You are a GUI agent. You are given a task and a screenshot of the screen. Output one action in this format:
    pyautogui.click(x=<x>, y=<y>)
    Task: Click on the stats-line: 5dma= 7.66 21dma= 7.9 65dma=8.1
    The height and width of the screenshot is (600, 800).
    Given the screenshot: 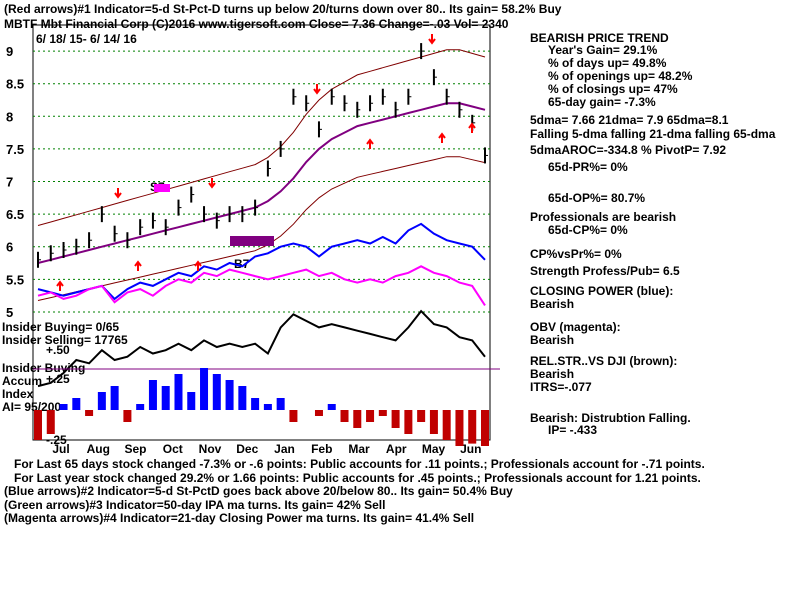 What is the action you would take?
    pyautogui.click(x=629, y=120)
    